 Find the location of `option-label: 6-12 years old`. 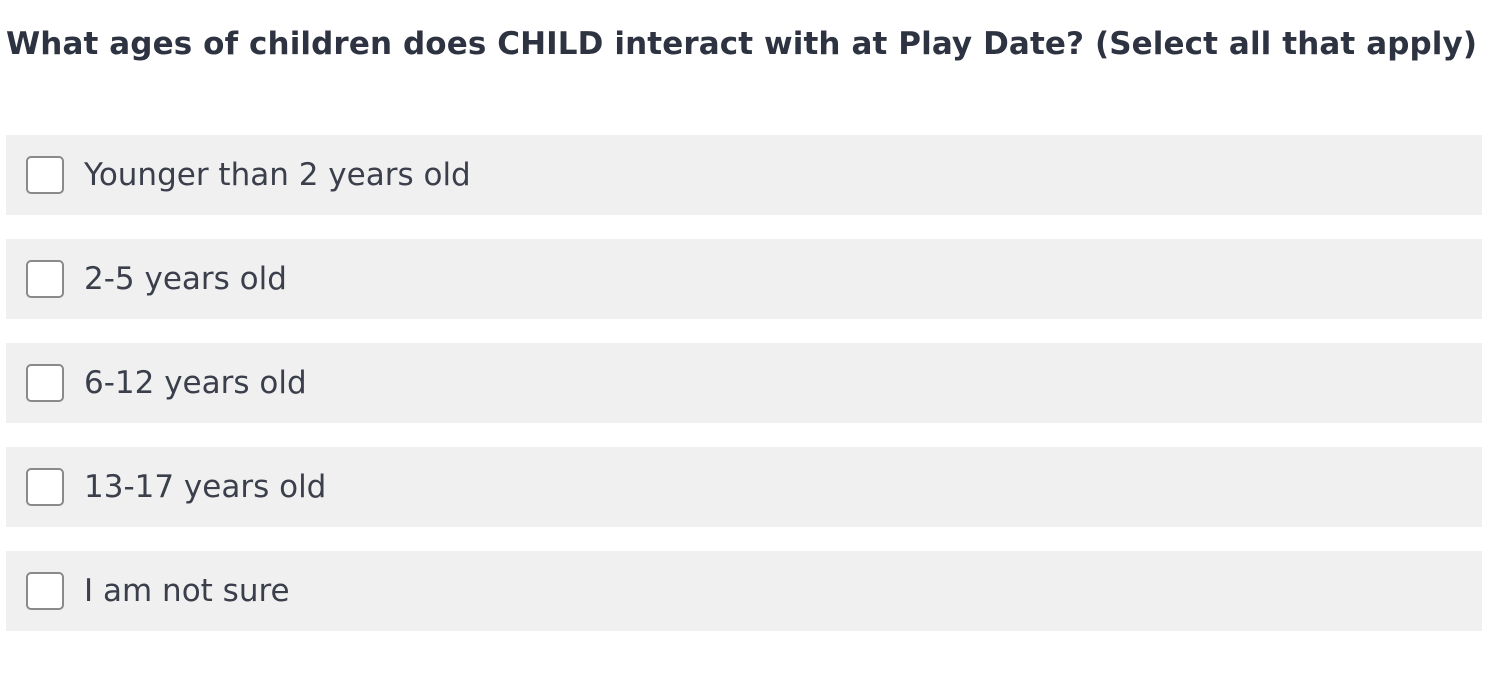

option-label: 6-12 years old is located at coordinates (195, 383).